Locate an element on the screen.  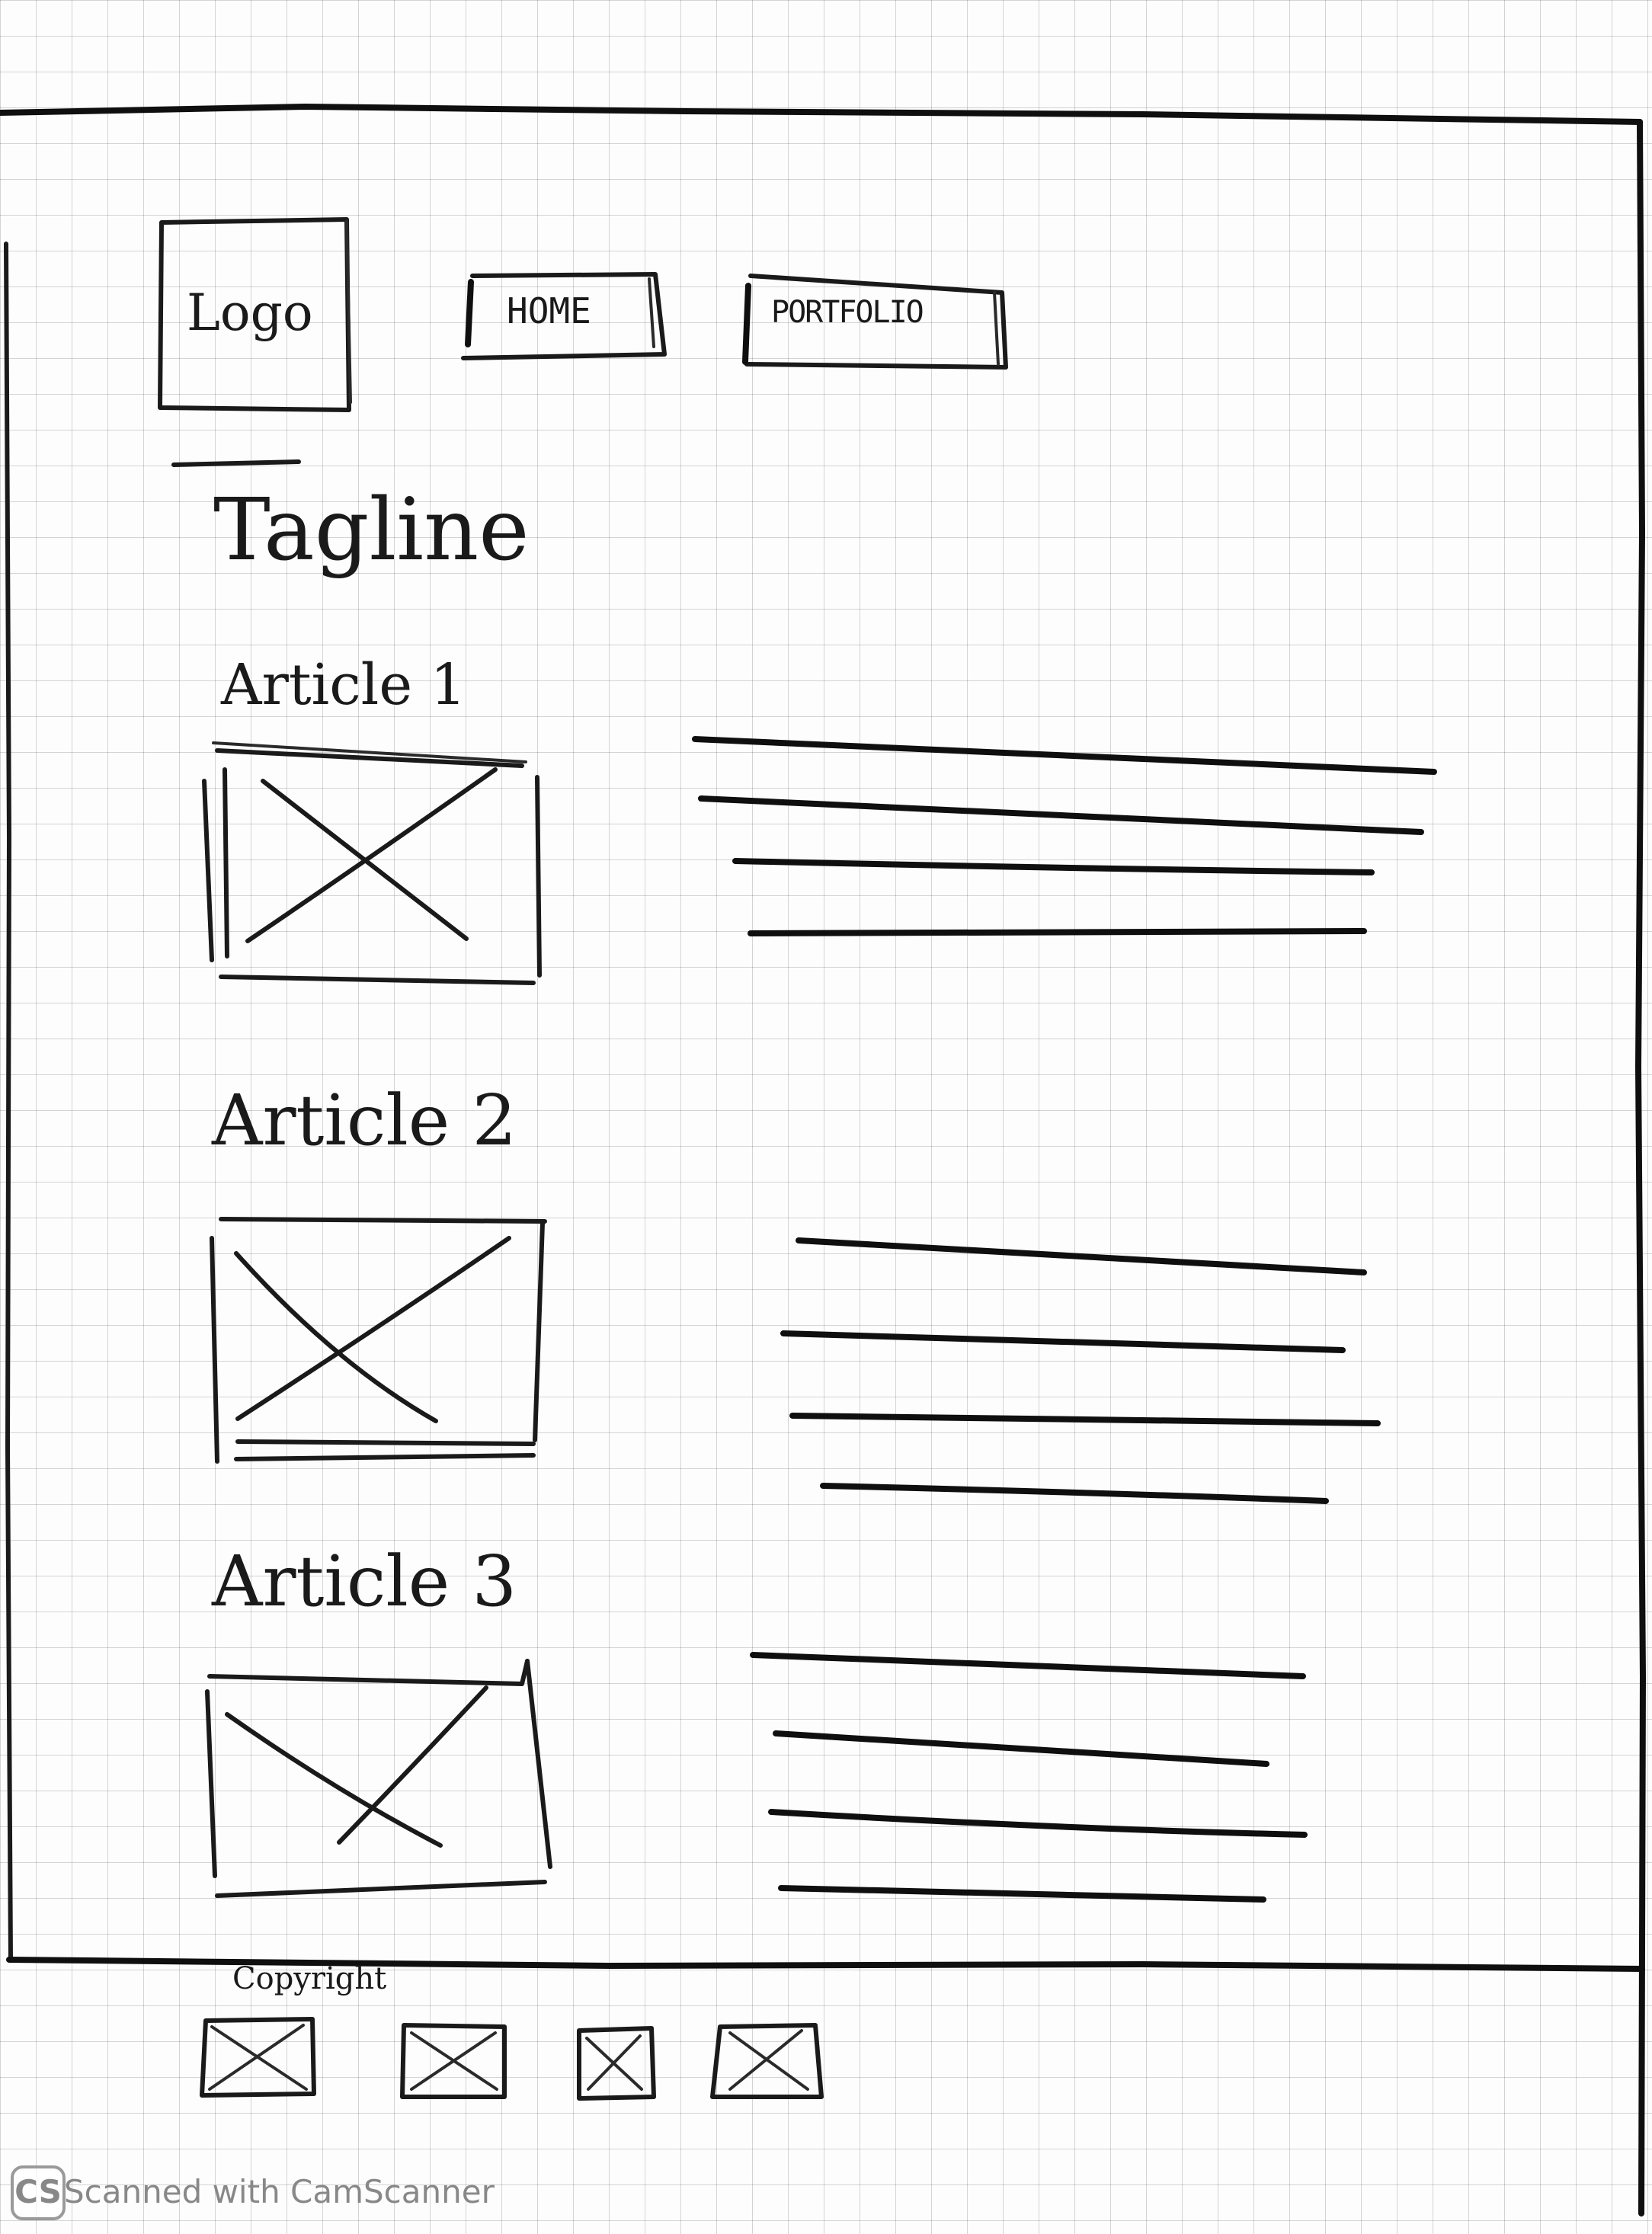
article-3-text-lines is located at coordinates (1029, 1777).